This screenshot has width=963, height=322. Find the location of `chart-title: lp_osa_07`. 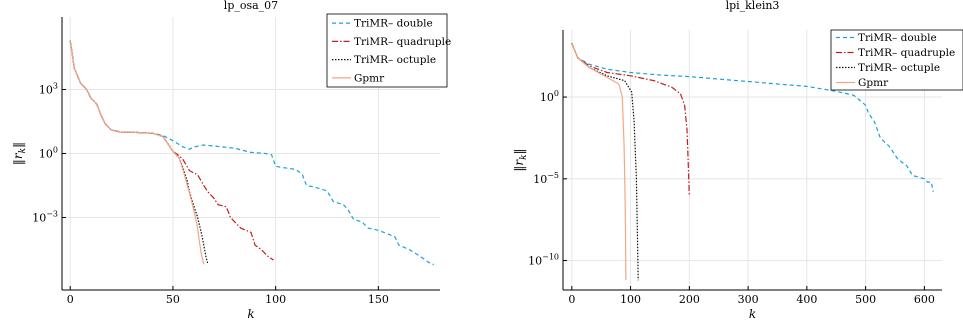

chart-title: lp_osa_07 is located at coordinates (251, 6).